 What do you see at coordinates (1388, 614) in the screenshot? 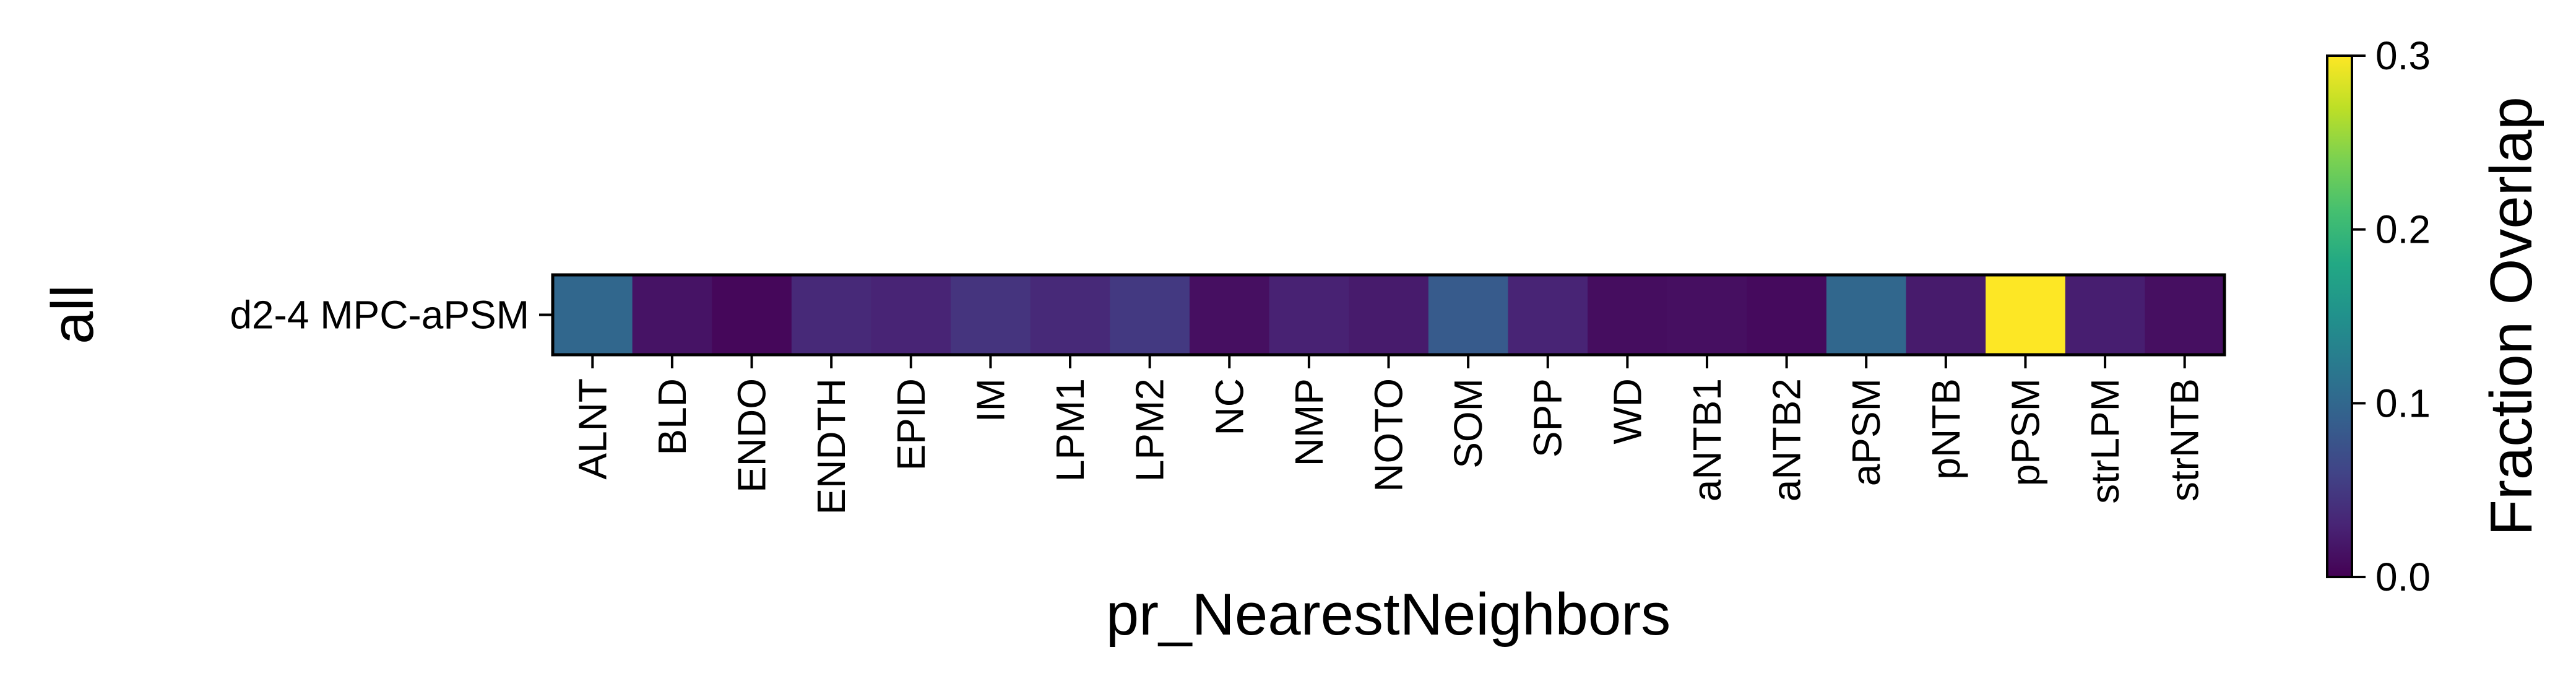
I see `x-axis-label: pr_NearestNeighbors` at bounding box center [1388, 614].